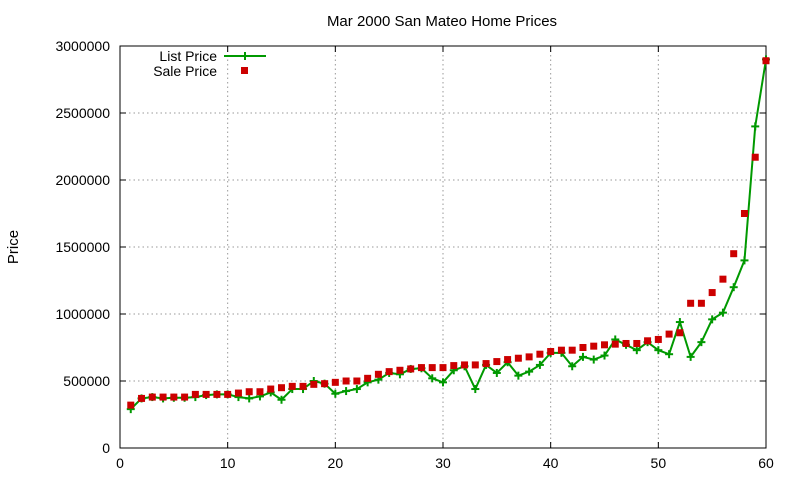  Describe the element at coordinates (106, 448) in the screenshot. I see `y-tick-label: 0` at that location.